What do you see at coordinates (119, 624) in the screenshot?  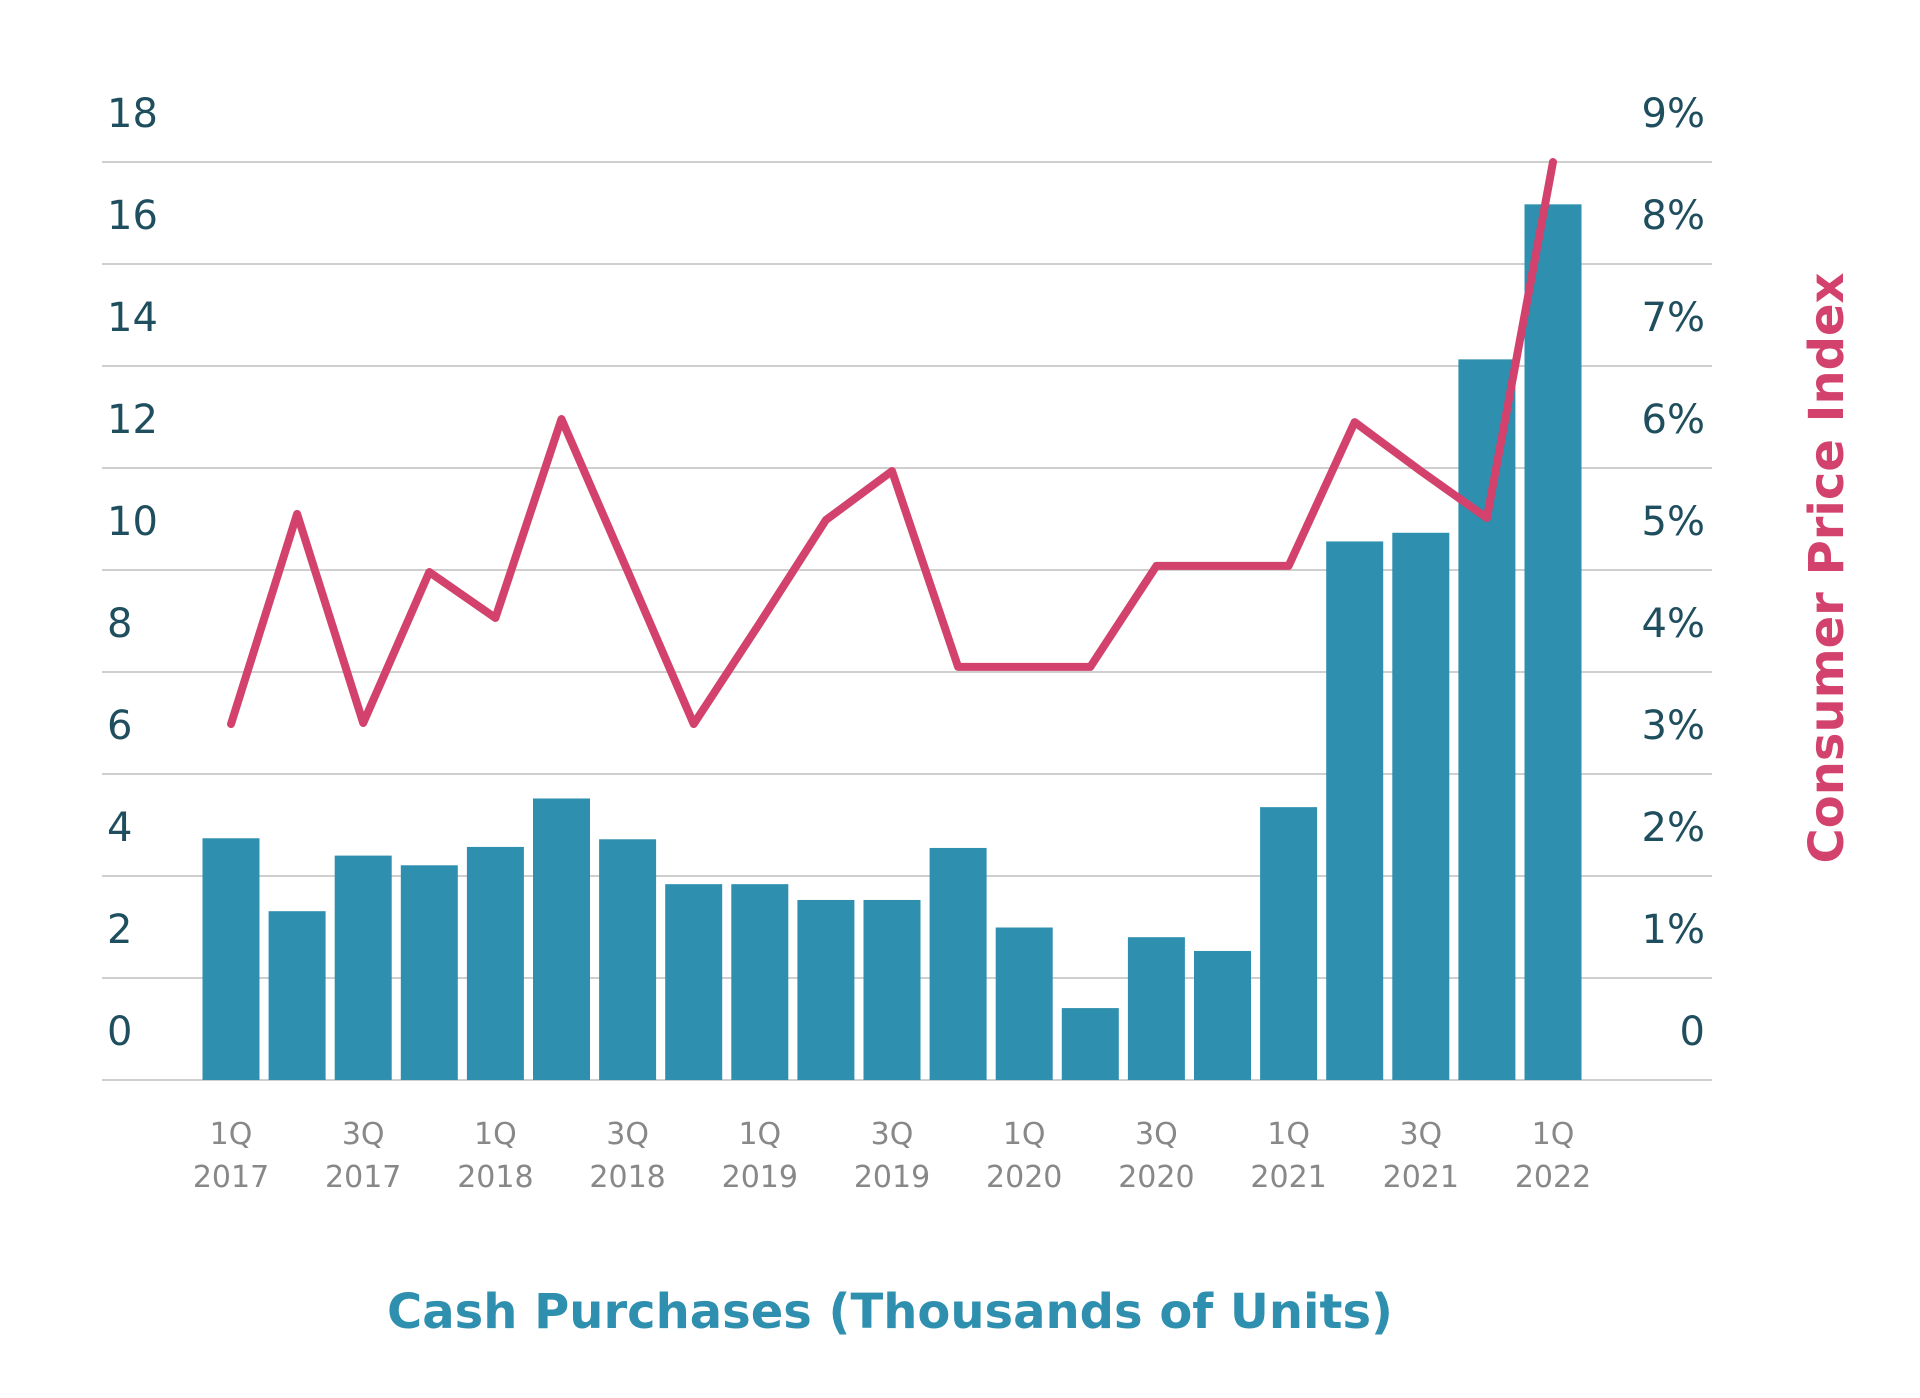 I see `y-tick-label: 8` at bounding box center [119, 624].